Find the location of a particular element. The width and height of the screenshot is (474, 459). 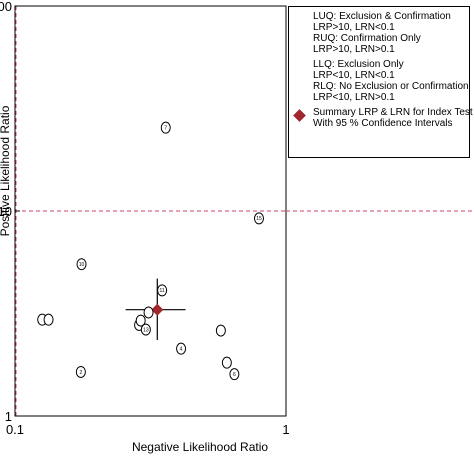

data-point-label: 11 is located at coordinates (162, 291).